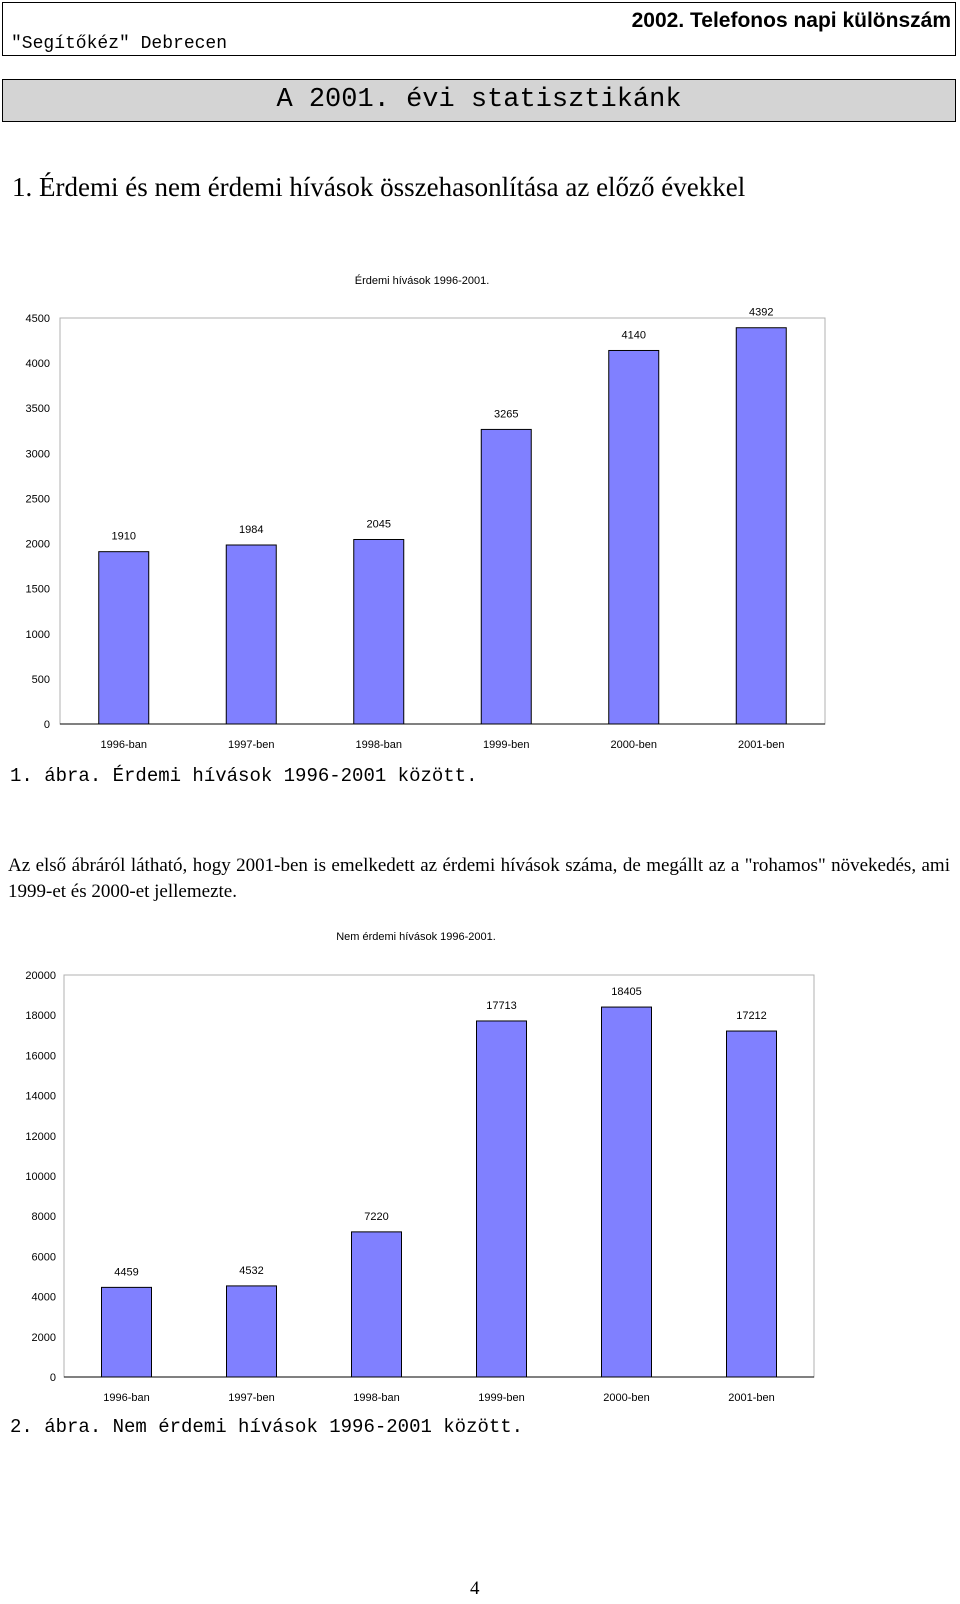 The image size is (960, 1604). Describe the element at coordinates (626, 992) in the screenshot. I see `data-label: 18405` at that location.